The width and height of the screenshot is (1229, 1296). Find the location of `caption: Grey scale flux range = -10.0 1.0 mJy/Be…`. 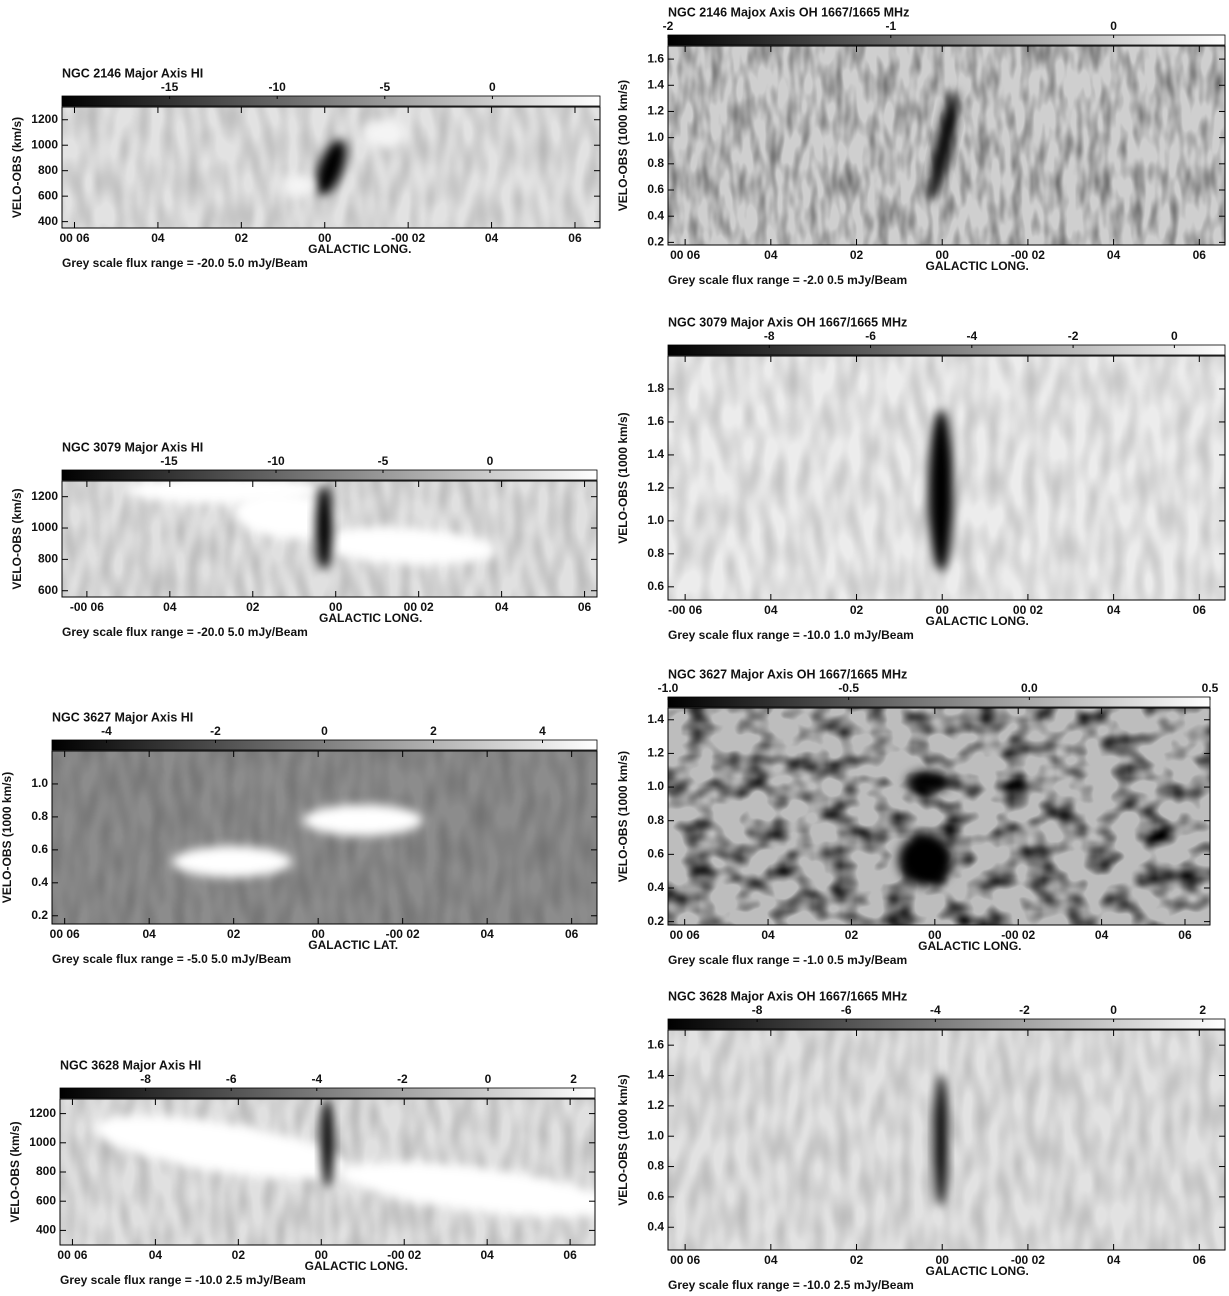

caption: Grey scale flux range = -10.0 1.0 mJy/Be… is located at coordinates (791, 635).